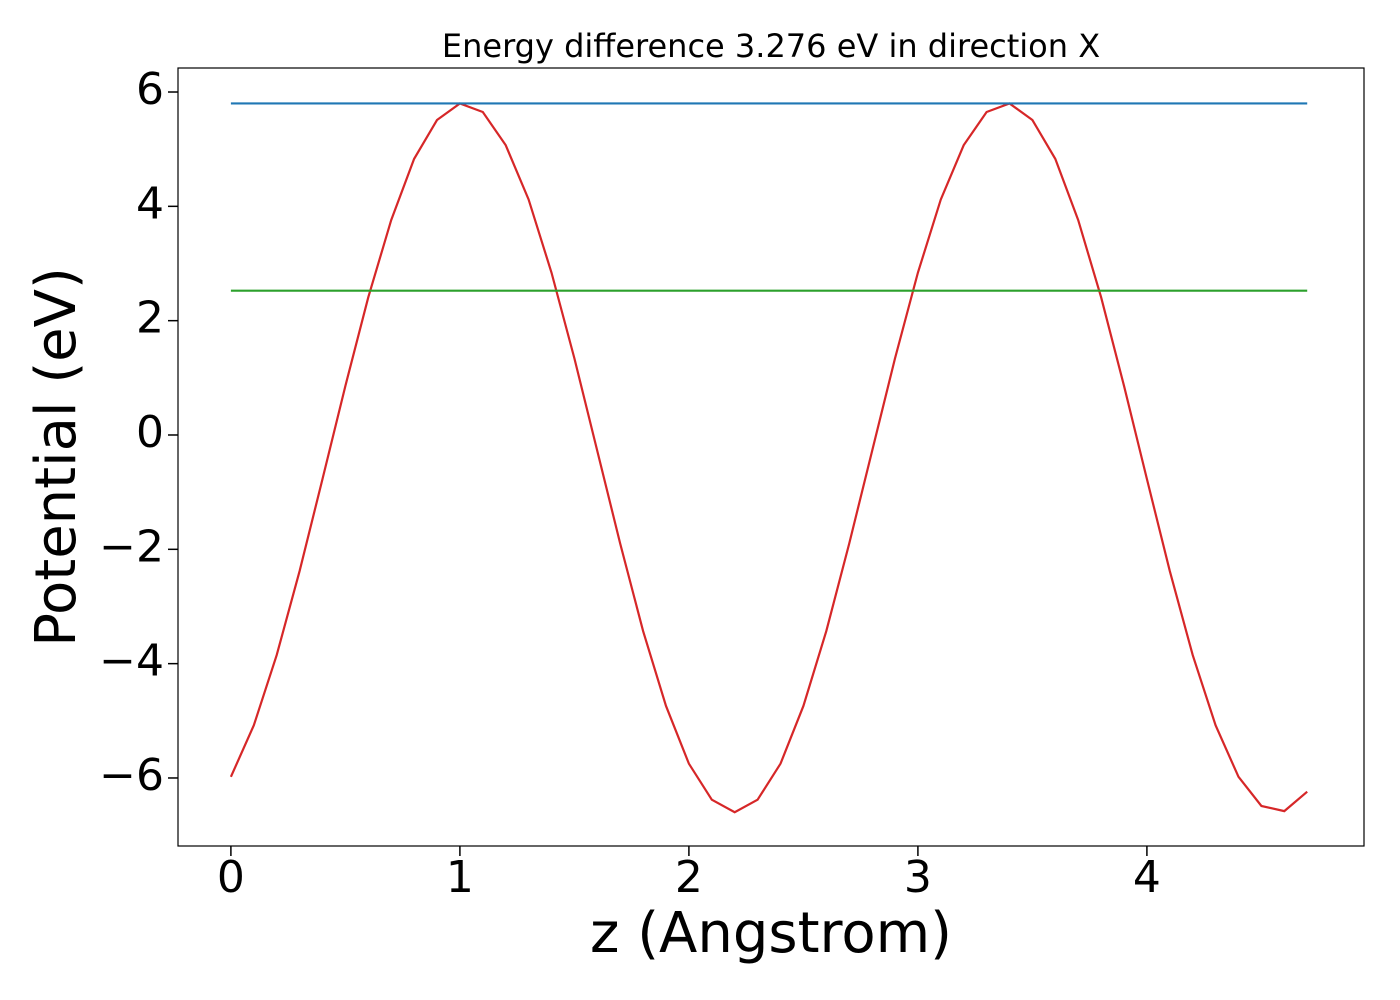  I want to click on y-tick-label: 0, so click(150, 432).